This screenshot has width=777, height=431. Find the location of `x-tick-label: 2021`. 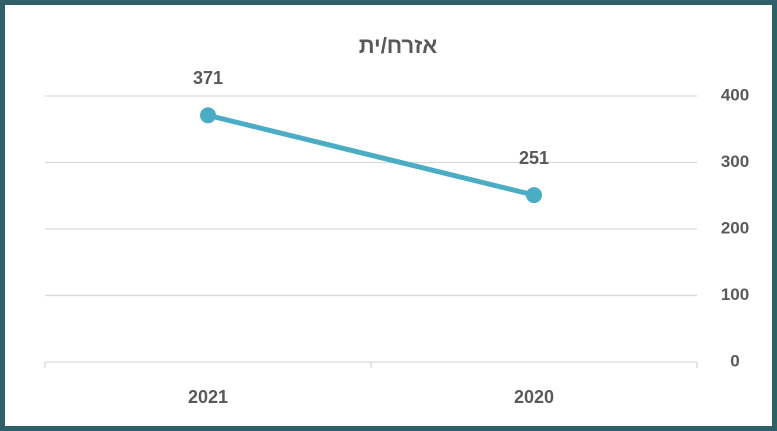

x-tick-label: 2021 is located at coordinates (208, 397).